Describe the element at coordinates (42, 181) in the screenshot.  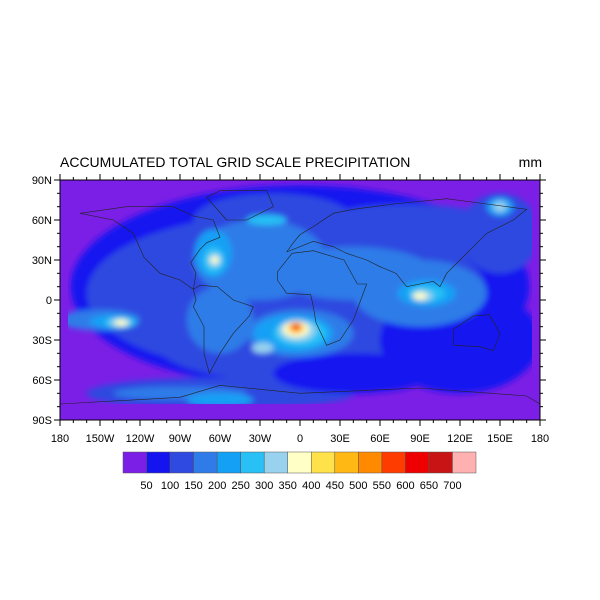
I see `lat-tick-label: 90N` at that location.